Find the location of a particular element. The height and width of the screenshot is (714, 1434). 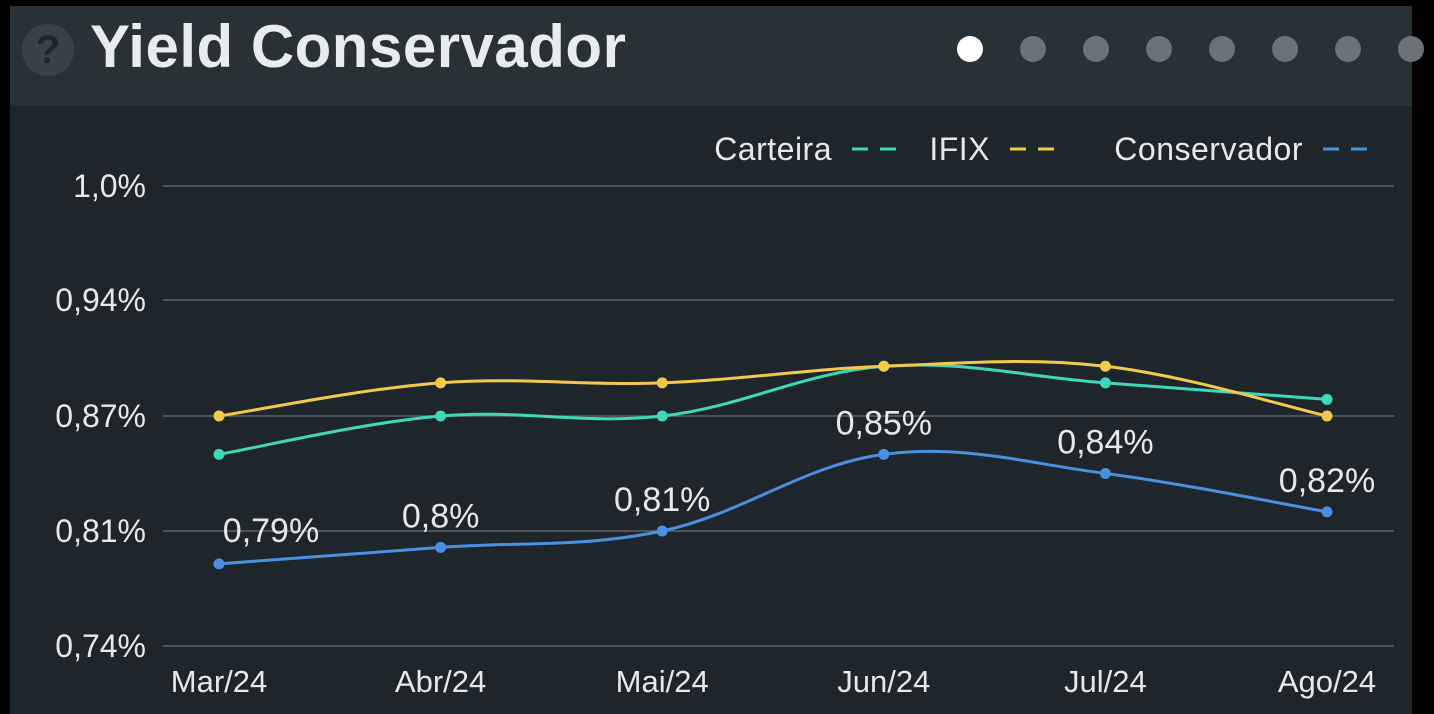

x-tick-label: Jun/24 is located at coordinates (883, 681).